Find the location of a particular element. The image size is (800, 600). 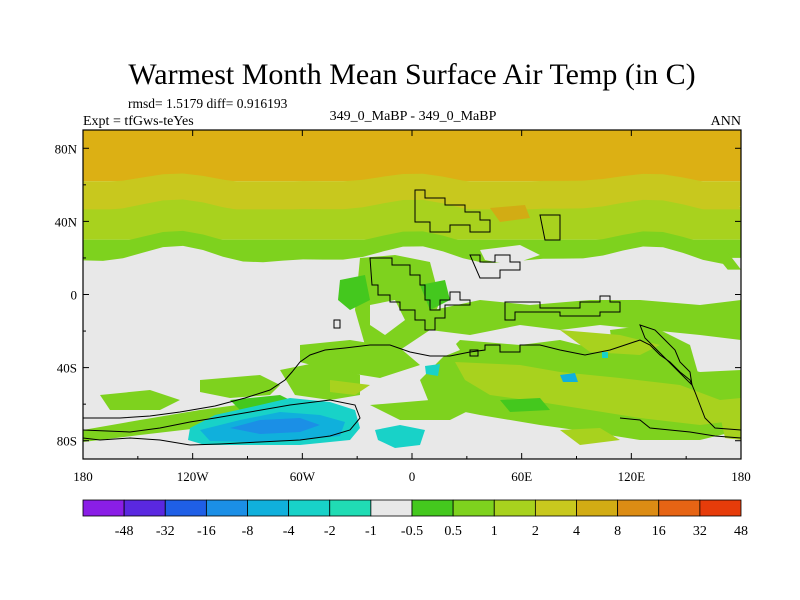

green-dark-fields is located at coordinates (390, 343).